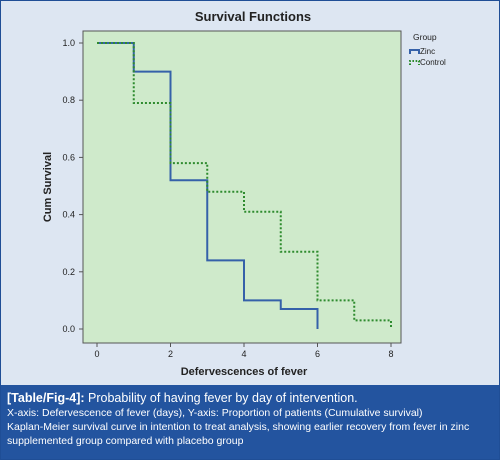 The image size is (500, 460). I want to click on legend-swatch-control, so click(414, 62).